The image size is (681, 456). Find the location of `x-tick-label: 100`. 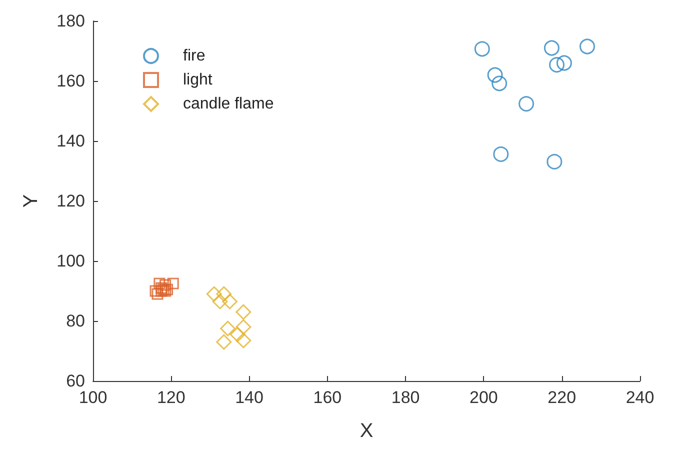

x-tick-label: 100 is located at coordinates (93, 397).